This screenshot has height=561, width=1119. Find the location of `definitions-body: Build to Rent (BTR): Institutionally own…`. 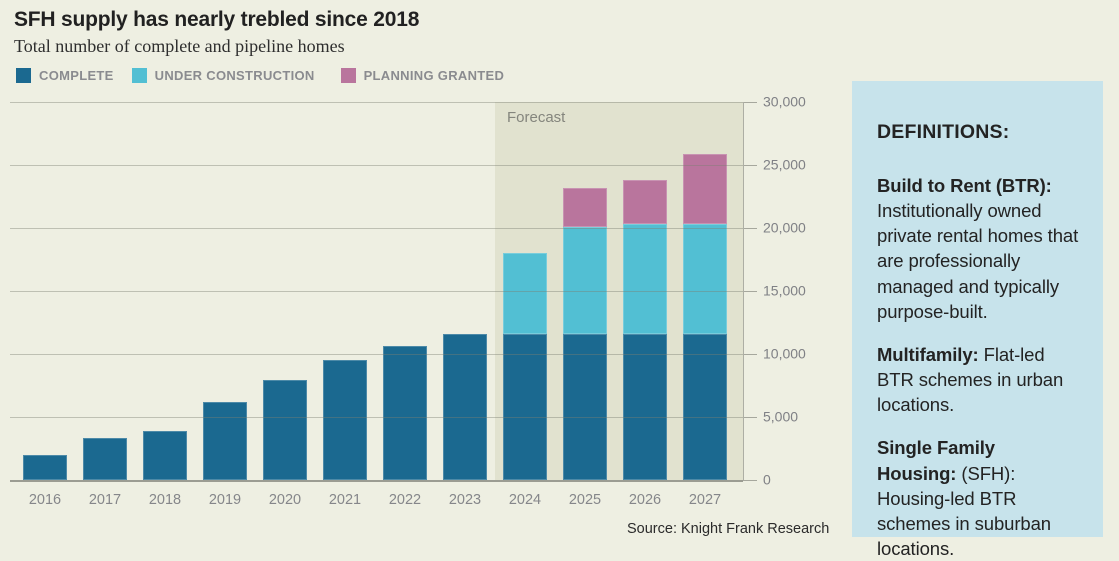

definitions-body: Build to Rent (BTR): Institutionally own… is located at coordinates (978, 367).